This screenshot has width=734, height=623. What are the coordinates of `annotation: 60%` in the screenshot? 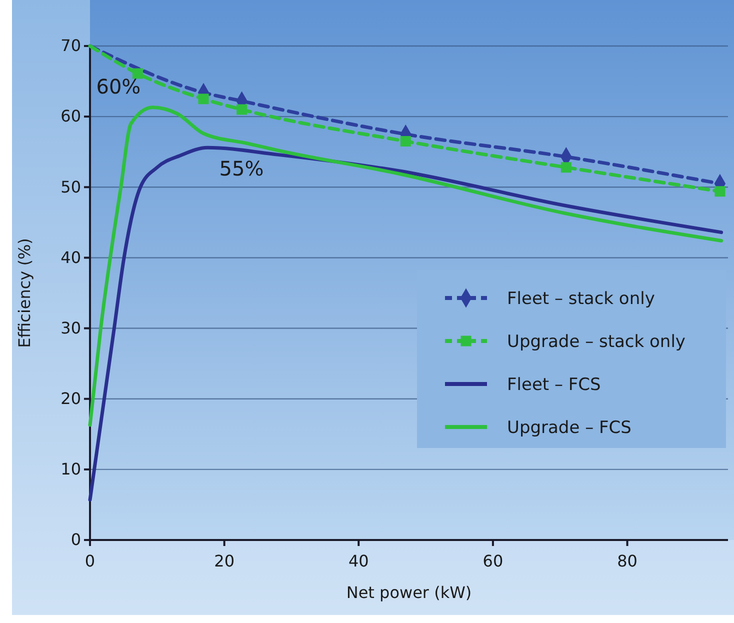 It's located at (118, 86).